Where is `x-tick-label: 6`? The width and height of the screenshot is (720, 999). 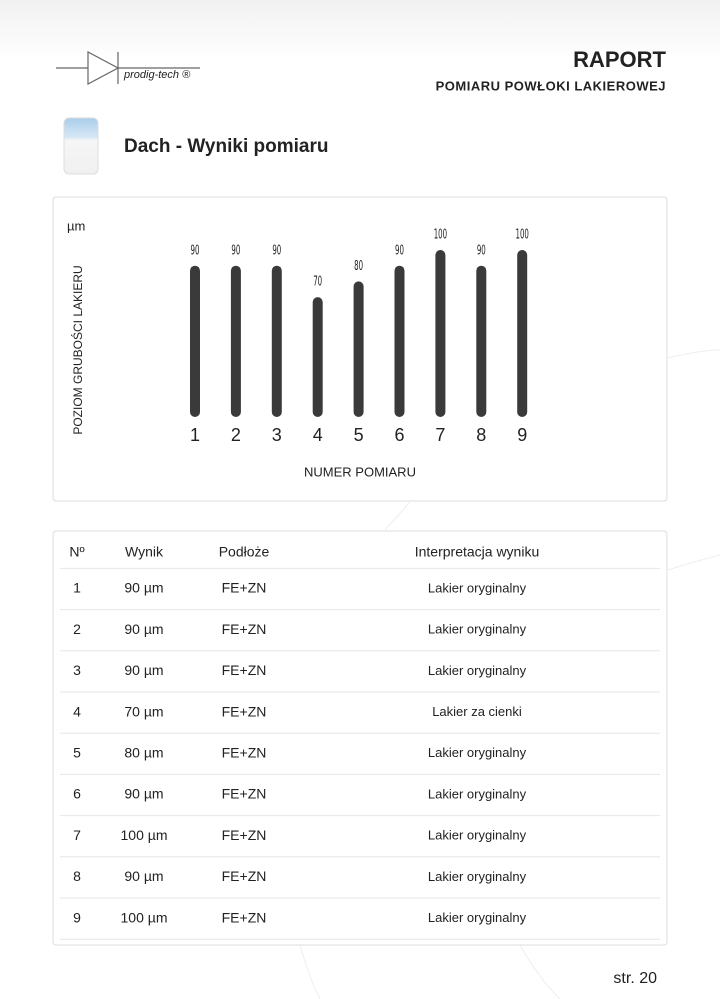
x-tick-label: 6 is located at coordinates (399, 435).